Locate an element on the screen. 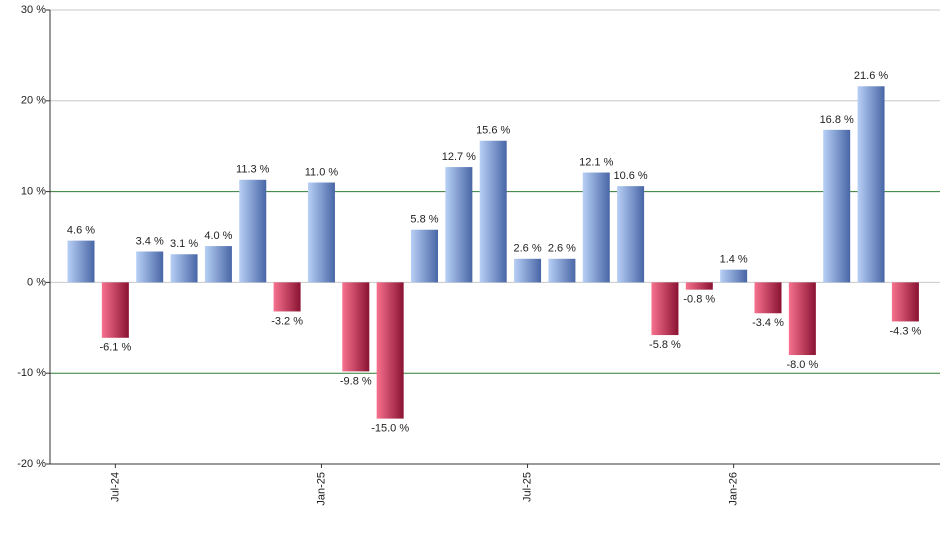 The height and width of the screenshot is (550, 940). x-tick-label: Jul-24 is located at coordinates (115, 487).